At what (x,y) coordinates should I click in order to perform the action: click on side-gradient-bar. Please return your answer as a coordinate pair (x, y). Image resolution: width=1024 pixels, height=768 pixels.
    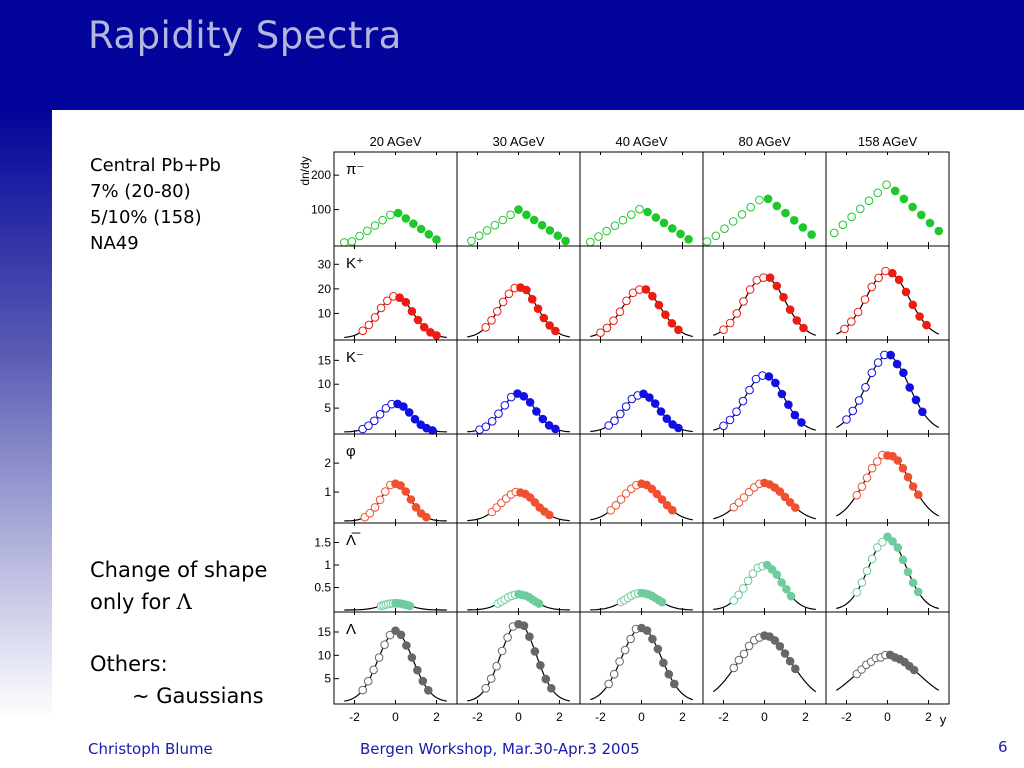
    Looking at the image, I should click on (26, 415).